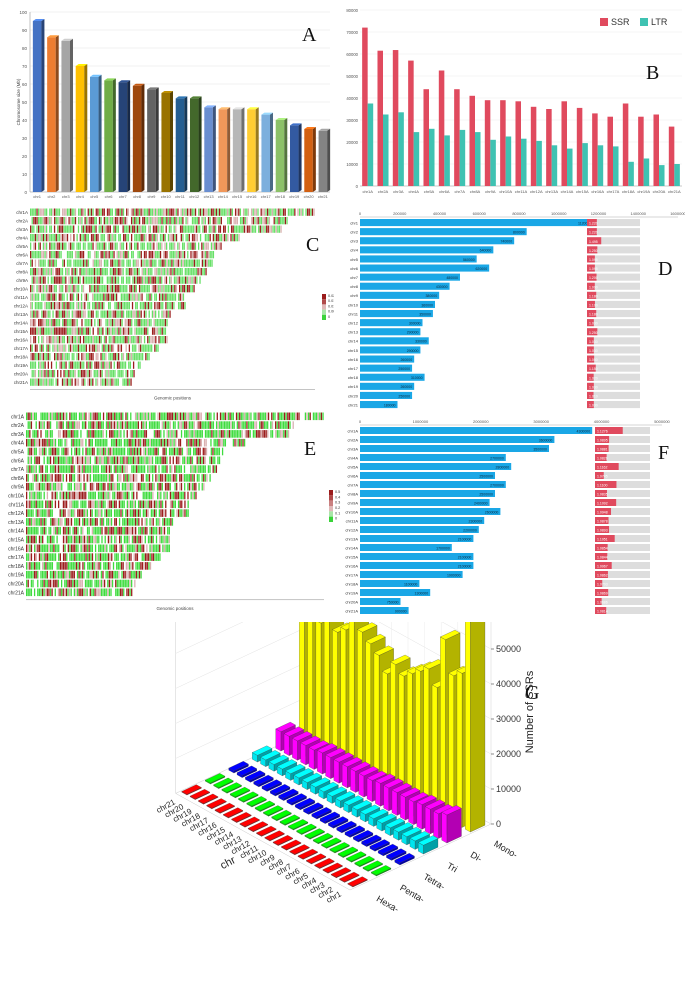  Describe the element at coordinates (469, 260) in the screenshot. I see `data-label: 560000` at that location.